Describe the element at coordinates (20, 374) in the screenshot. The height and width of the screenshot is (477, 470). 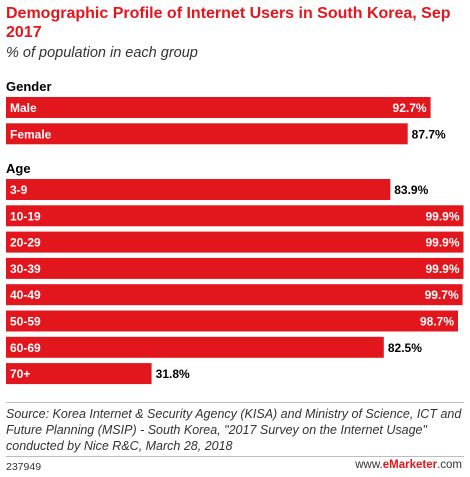
I see `category-label: 70+` at that location.